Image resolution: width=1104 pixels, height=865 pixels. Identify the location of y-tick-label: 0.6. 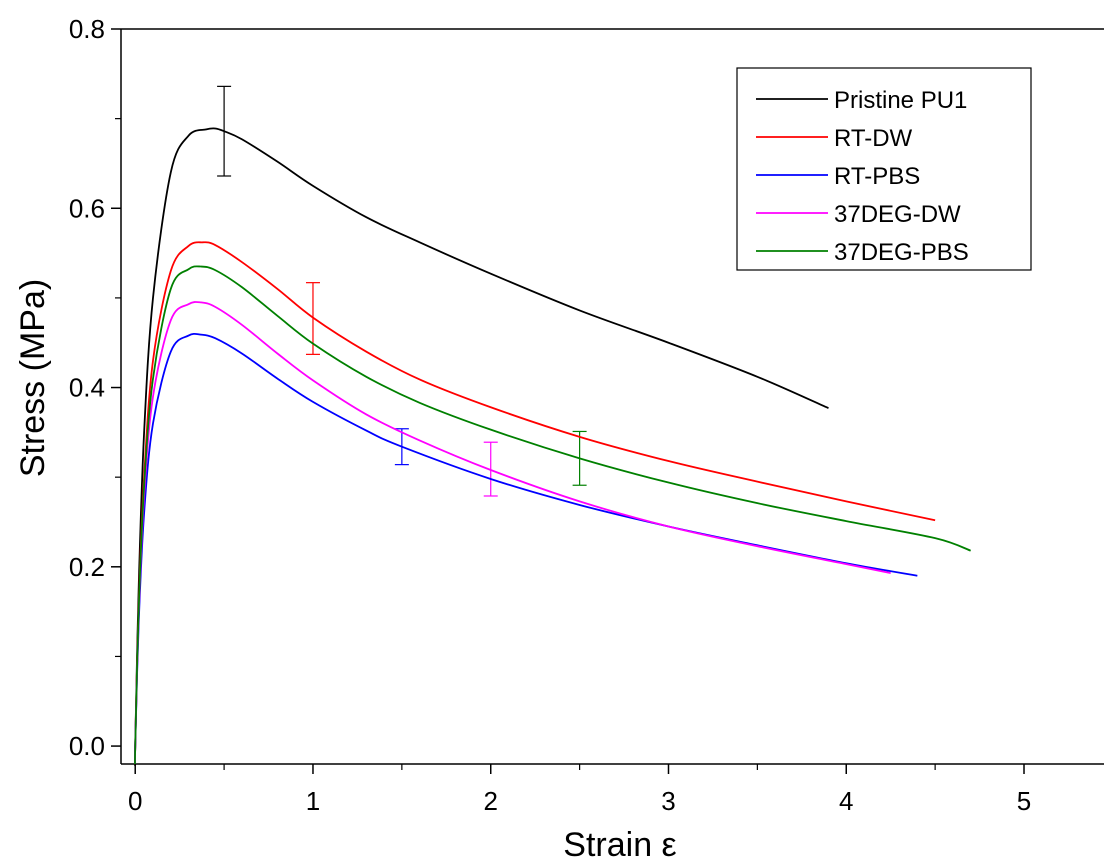
(87, 208).